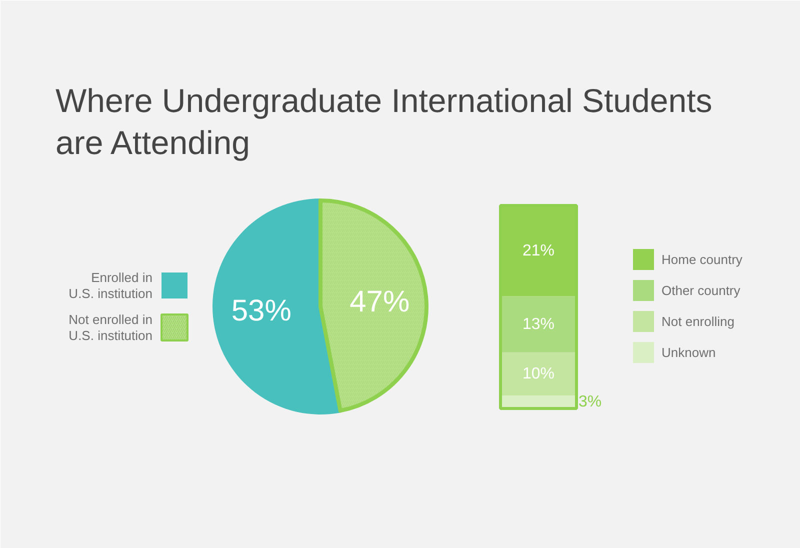 This screenshot has width=800, height=548. I want to click on data-label: 10%, so click(538, 373).